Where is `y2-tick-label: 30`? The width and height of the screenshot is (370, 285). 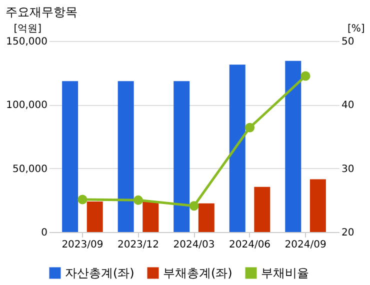
y2-tick-label: 30 is located at coordinates (348, 169).